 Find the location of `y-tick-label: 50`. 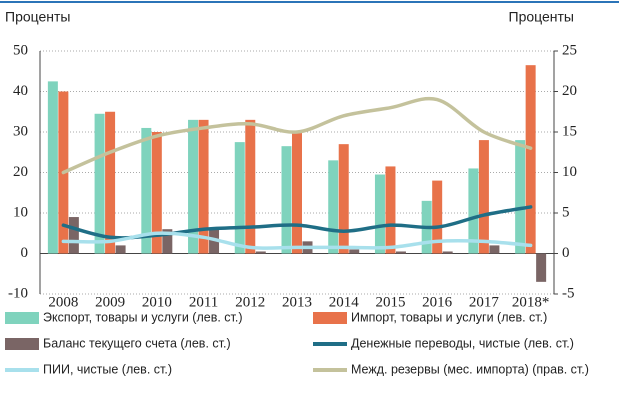

y-tick-label: 50 is located at coordinates (20, 50).